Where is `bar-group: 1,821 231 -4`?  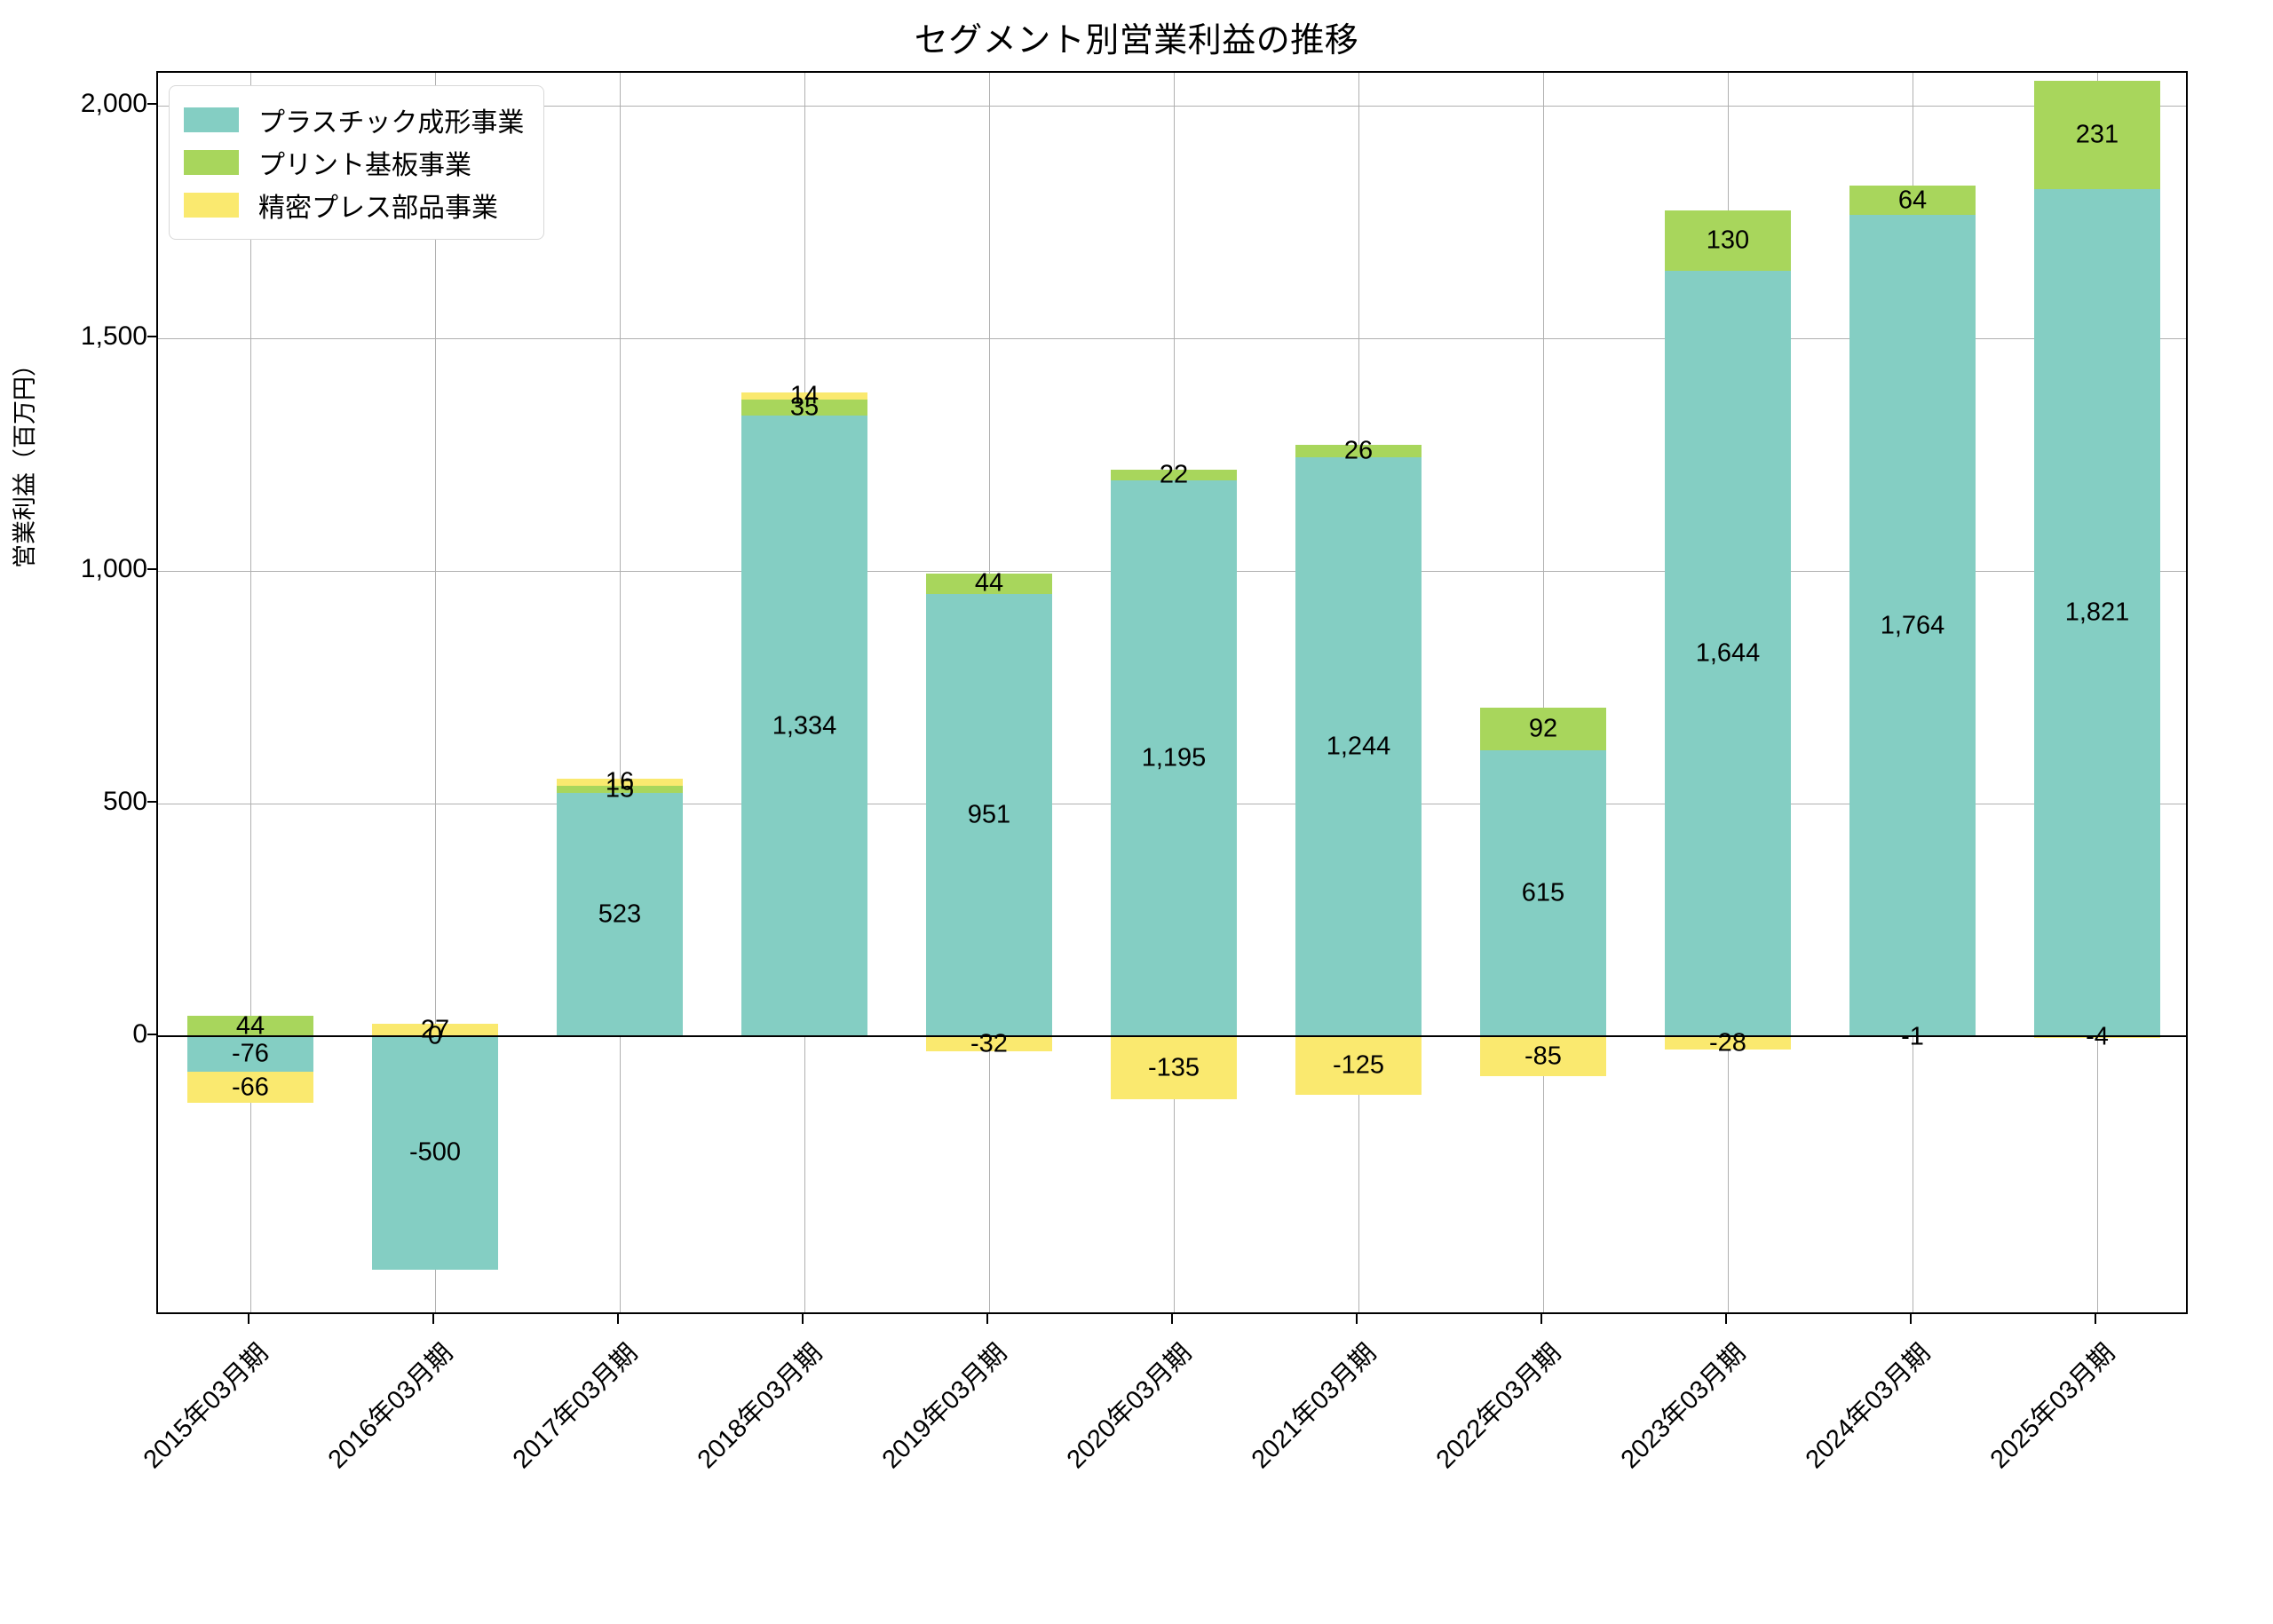
bar-group: 1,821 231 -4 is located at coordinates (2097, 692).